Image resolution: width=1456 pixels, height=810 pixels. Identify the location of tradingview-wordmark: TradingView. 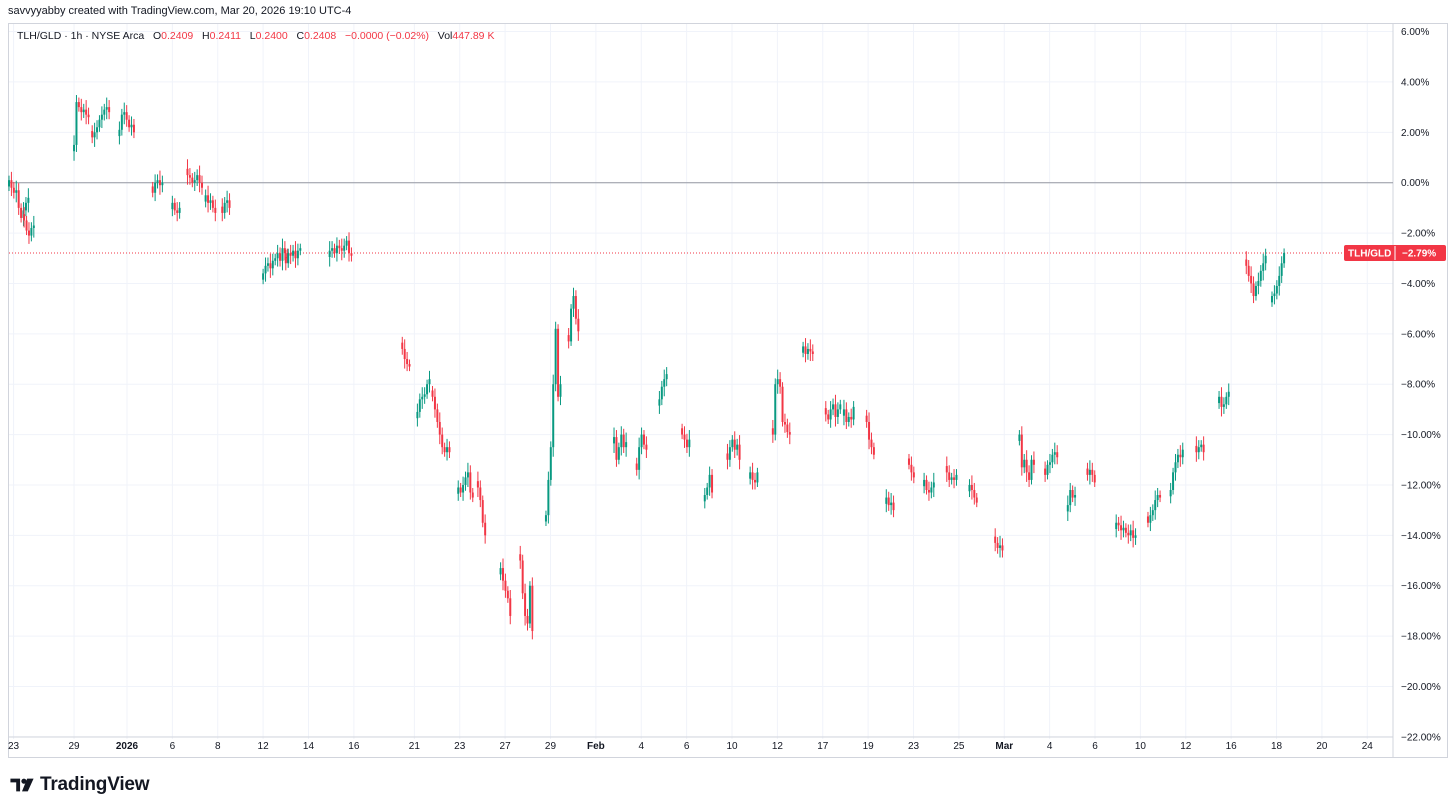
(95, 784).